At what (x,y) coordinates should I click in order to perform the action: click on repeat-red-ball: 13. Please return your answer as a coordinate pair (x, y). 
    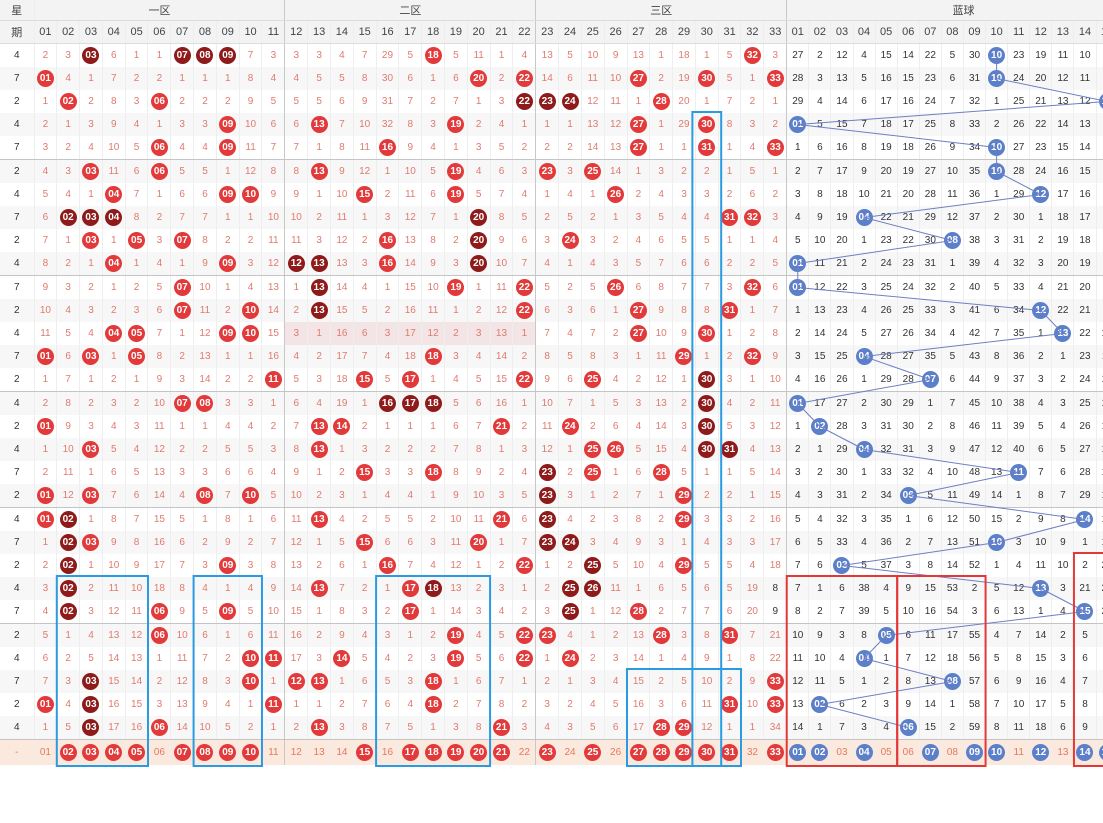
    Looking at the image, I should click on (319, 263).